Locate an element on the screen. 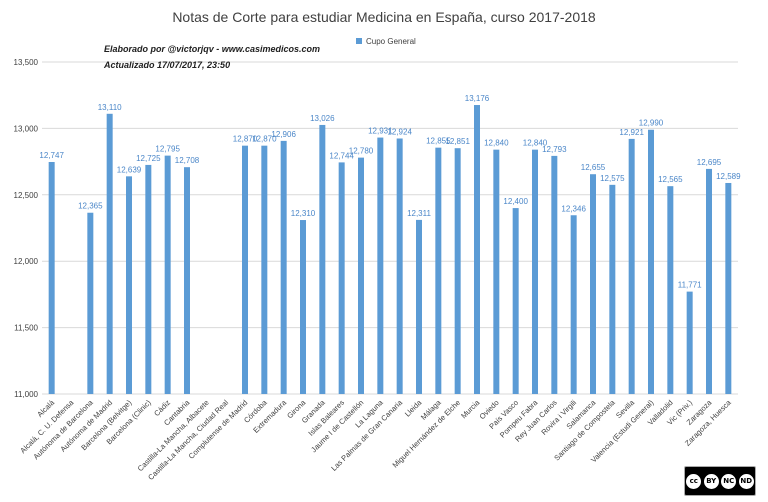 The height and width of the screenshot is (502, 768). y-axis: 11,000 11,500 12,000 12,500 13,000 13,500 is located at coordinates (26, 228).